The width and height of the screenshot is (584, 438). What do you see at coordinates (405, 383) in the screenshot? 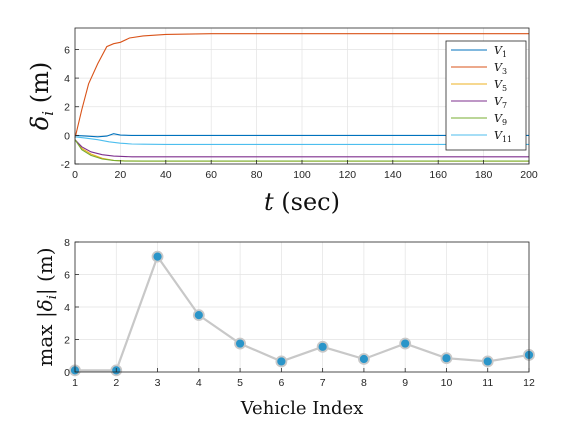
I see `bottom-xtick-label-8: 9` at bounding box center [405, 383].